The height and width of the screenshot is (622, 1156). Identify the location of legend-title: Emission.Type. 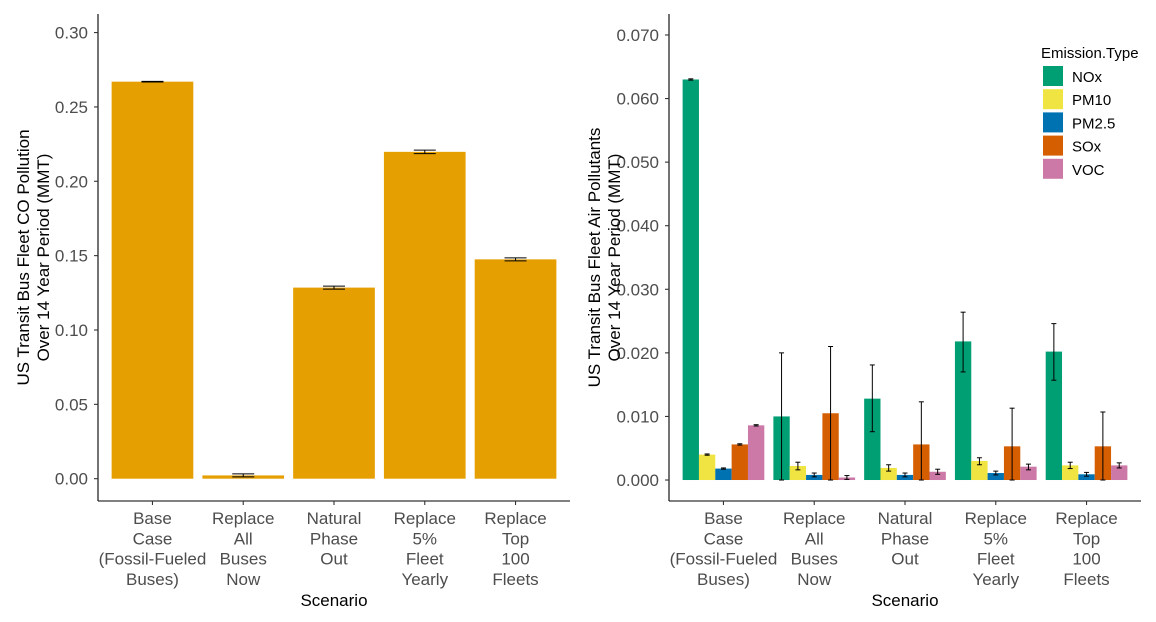
(1090, 53).